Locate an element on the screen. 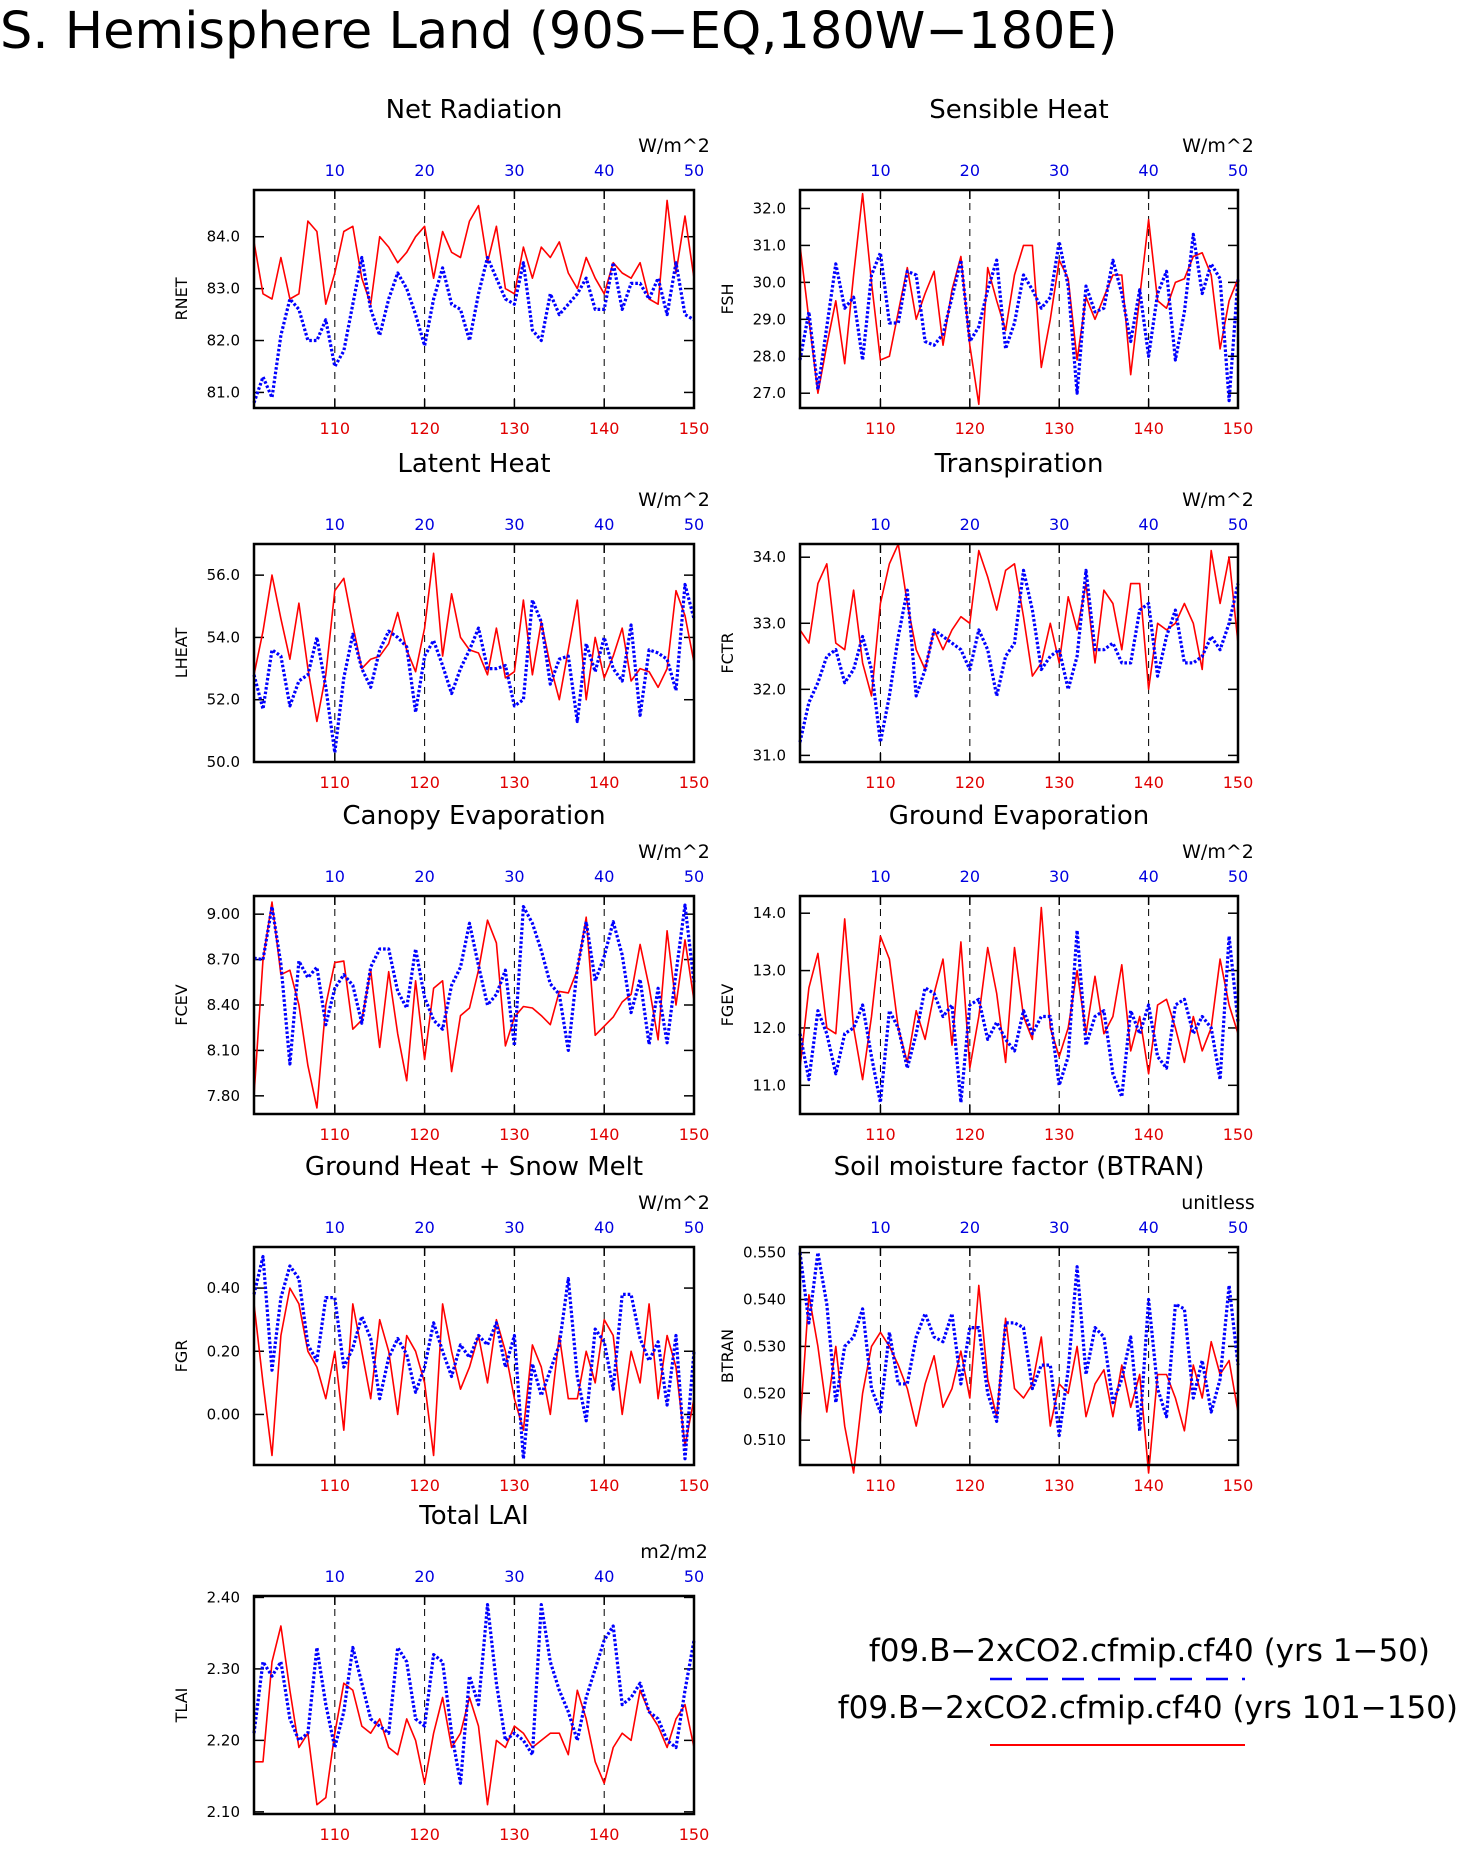 This screenshot has width=1462, height=1849. y-tick-label: 8.70 is located at coordinates (223, 960).